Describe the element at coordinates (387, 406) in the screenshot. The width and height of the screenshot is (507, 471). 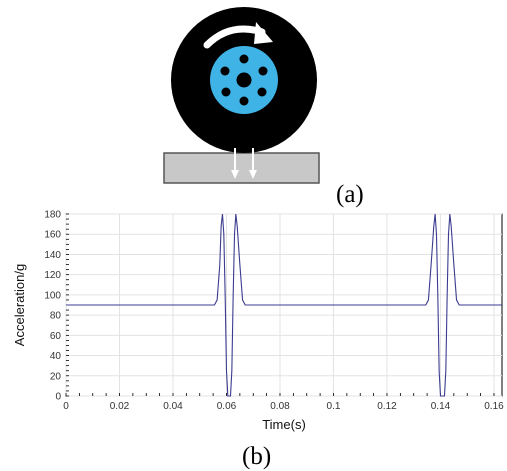
I see `x-tick-label: 0.12` at that location.